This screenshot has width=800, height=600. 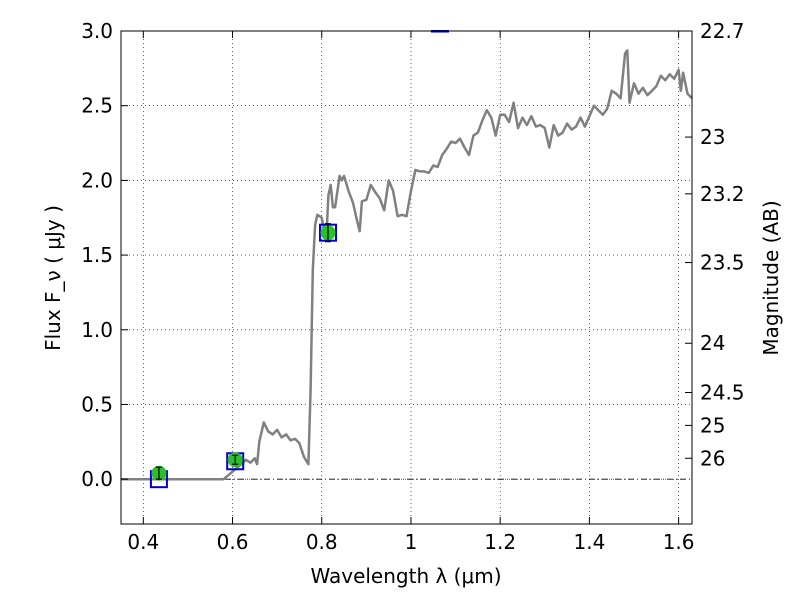 What do you see at coordinates (712, 343) in the screenshot?
I see `magnitude-tick-label: 24` at bounding box center [712, 343].